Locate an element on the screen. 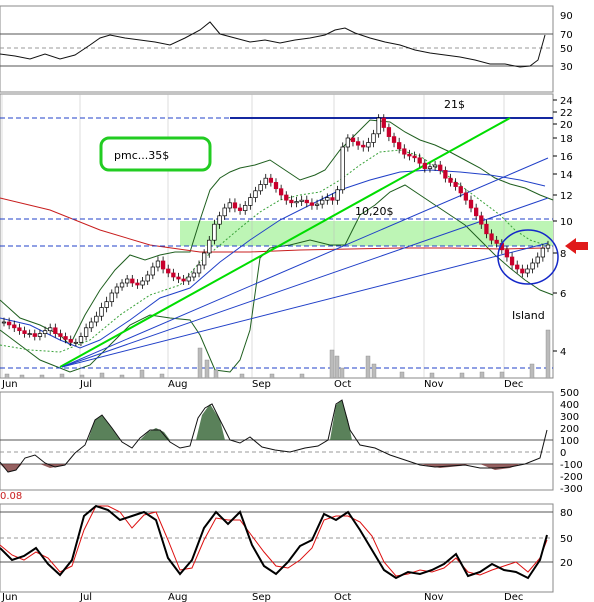 The width and height of the screenshot is (594, 602). oscillator-negative-fill is located at coordinates (260, 468).